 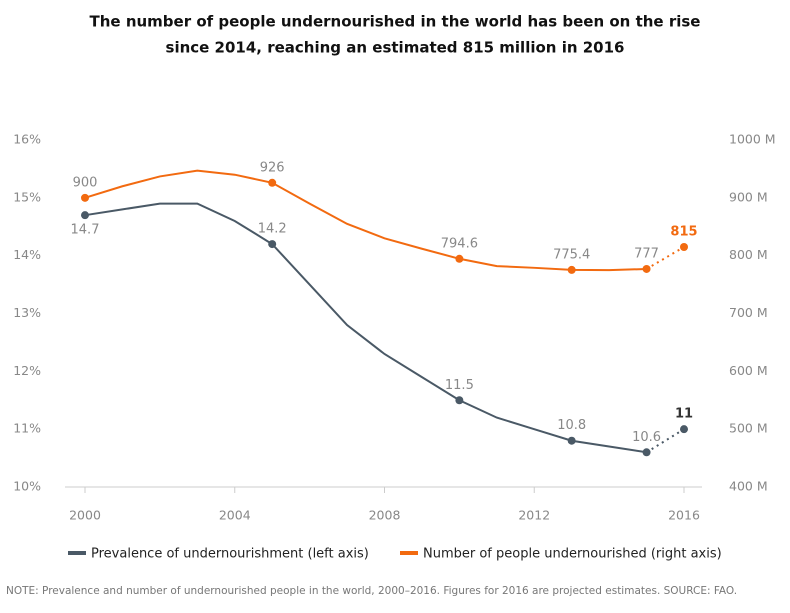 I want to click on data-label: 926, so click(x=272, y=167).